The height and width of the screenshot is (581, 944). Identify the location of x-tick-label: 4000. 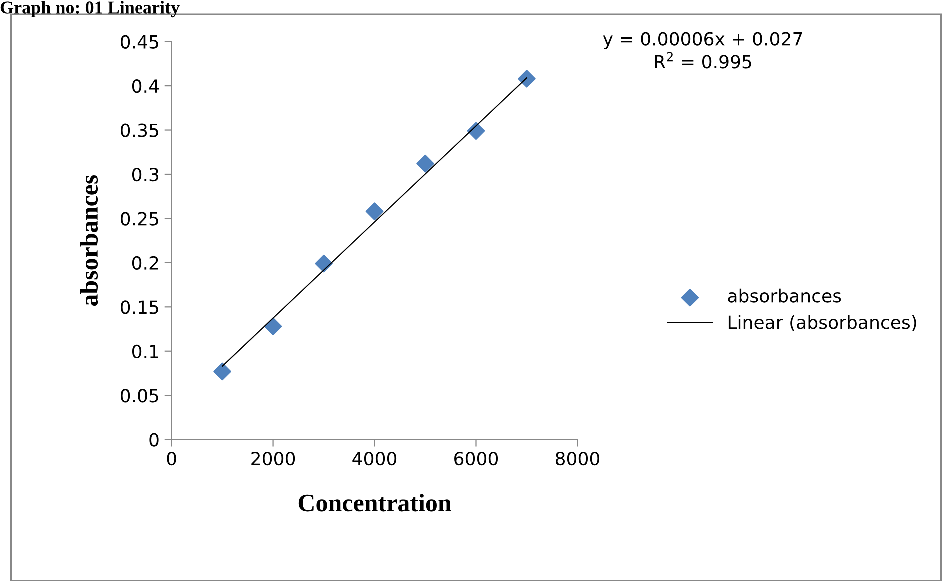
(374, 459).